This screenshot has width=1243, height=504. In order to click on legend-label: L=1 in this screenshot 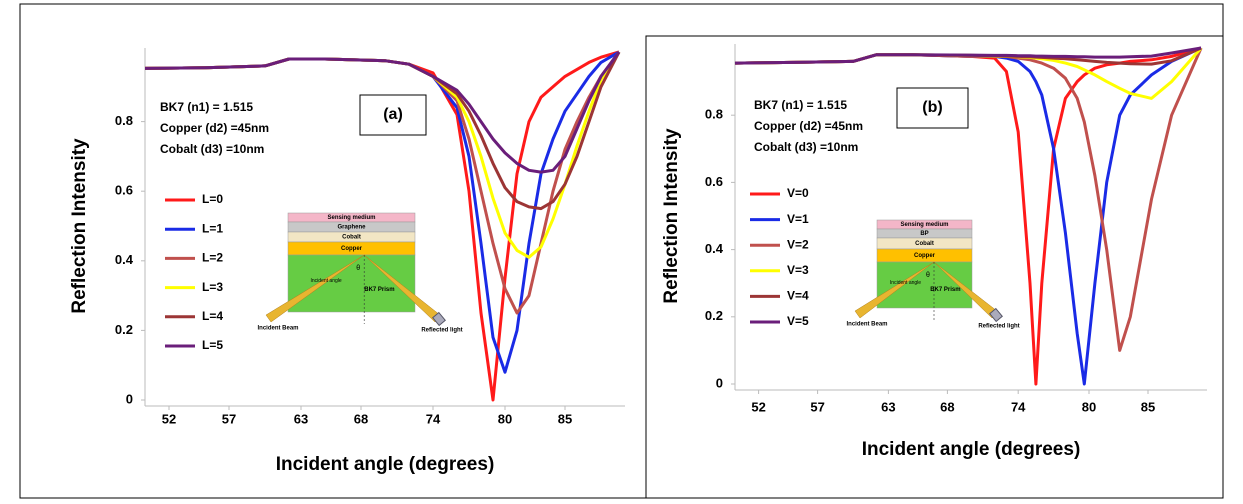, I will do `click(212, 228)`.